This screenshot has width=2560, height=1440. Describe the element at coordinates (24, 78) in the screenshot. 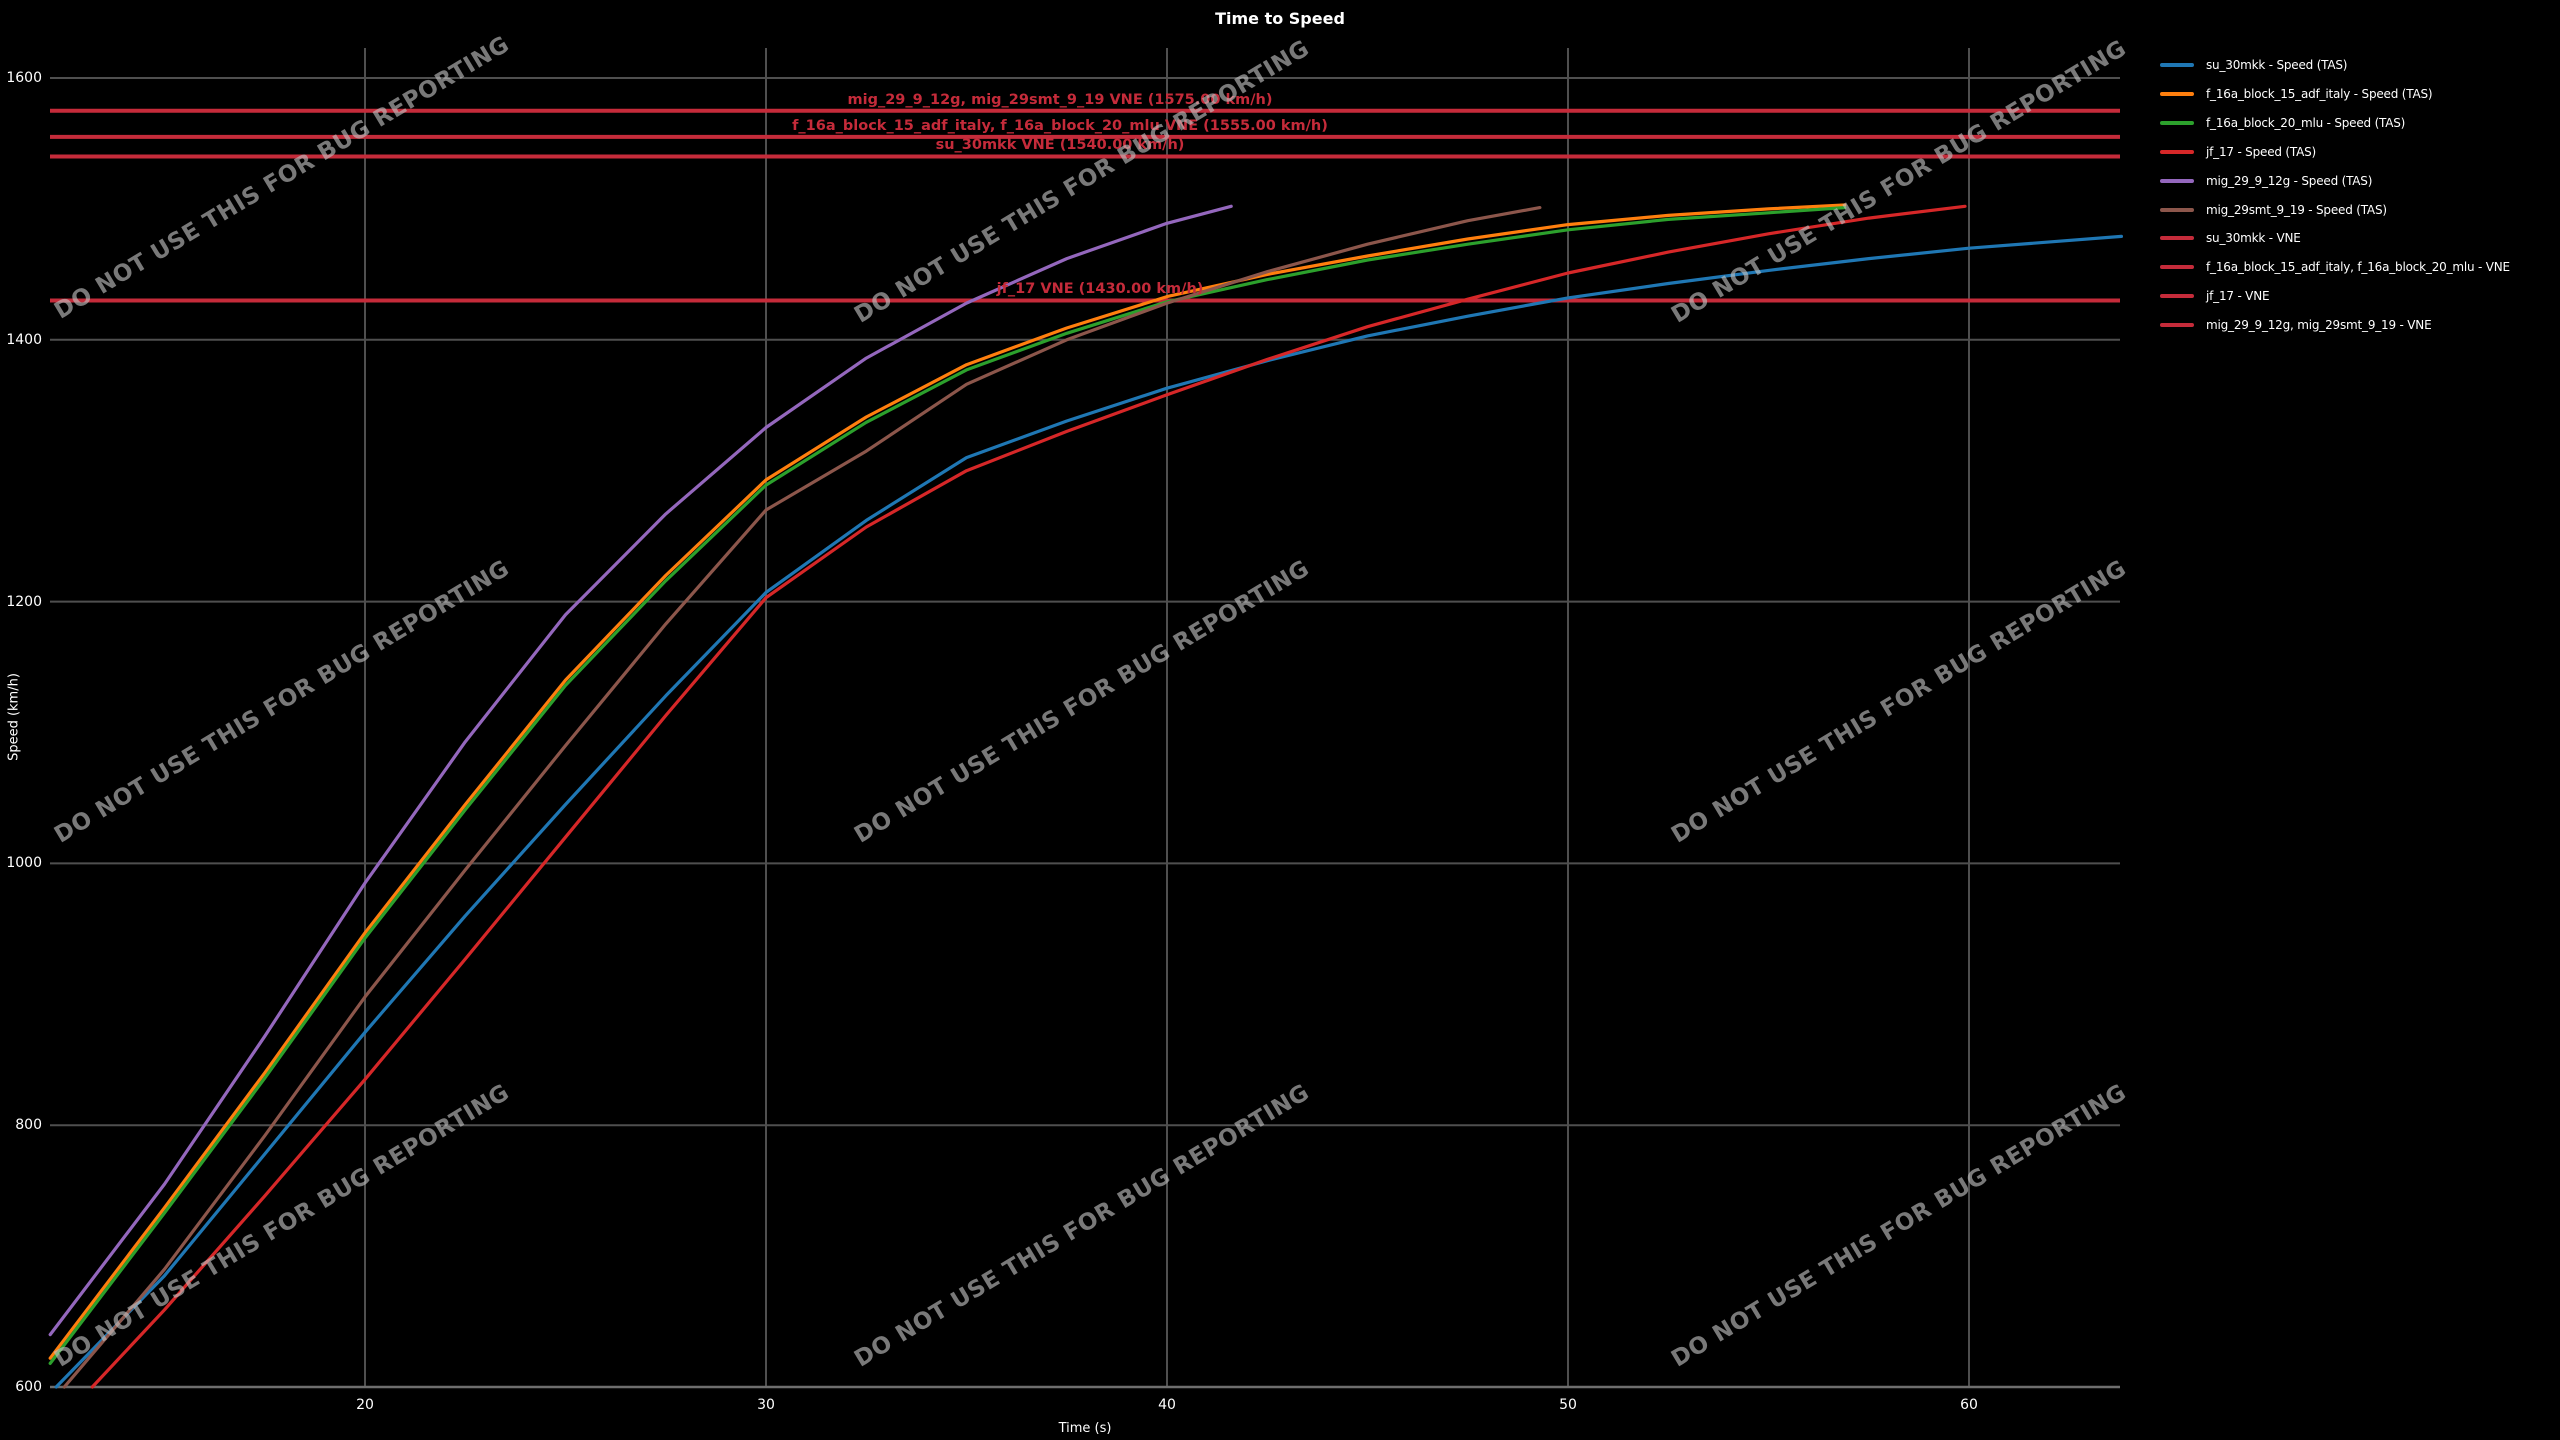

I see `y-tick-1600: 1600` at that location.